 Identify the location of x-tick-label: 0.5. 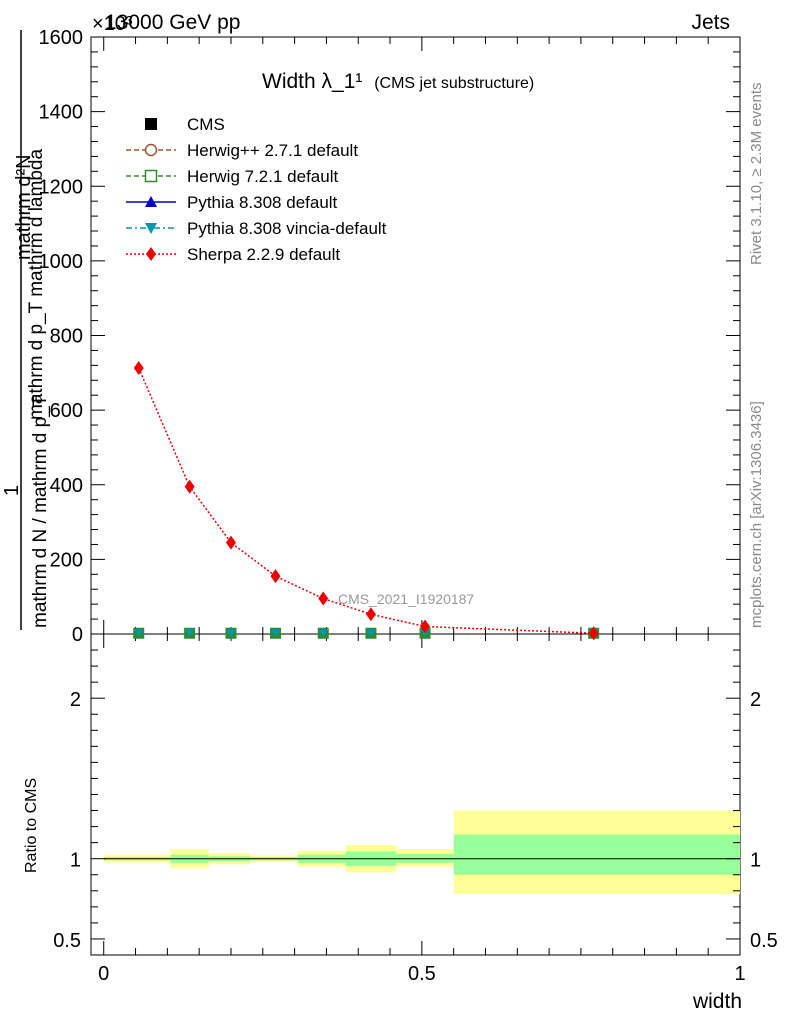
(422, 974).